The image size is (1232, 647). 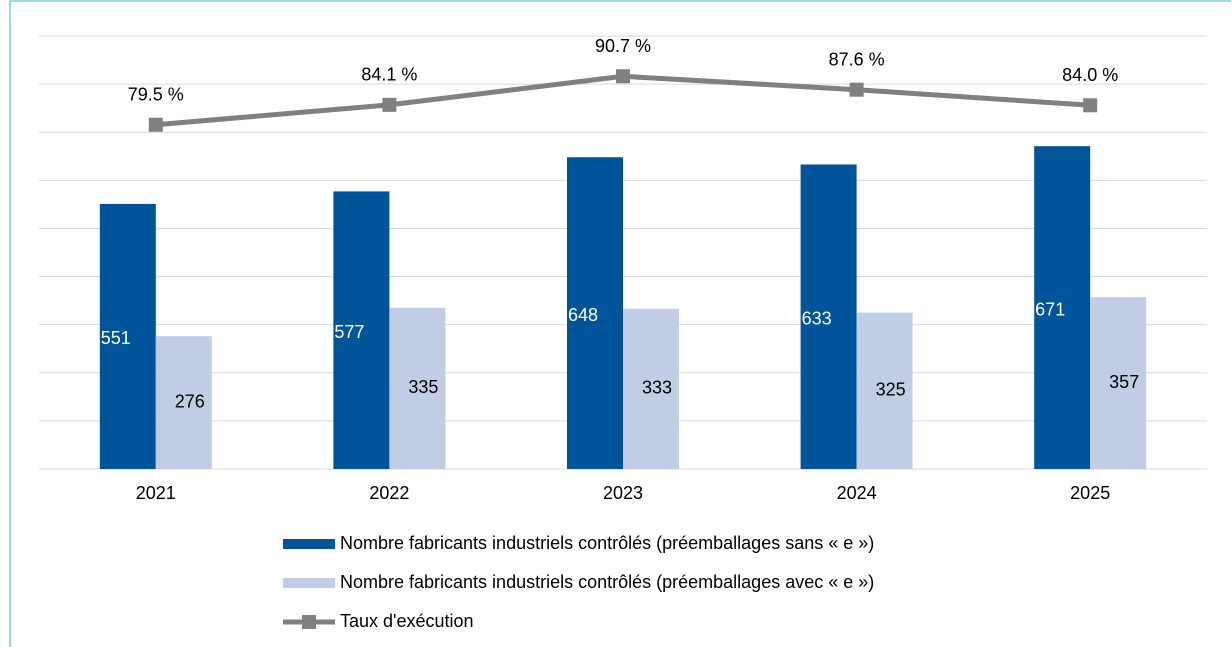 What do you see at coordinates (190, 401) in the screenshot?
I see `bar-value-label: 276` at bounding box center [190, 401].